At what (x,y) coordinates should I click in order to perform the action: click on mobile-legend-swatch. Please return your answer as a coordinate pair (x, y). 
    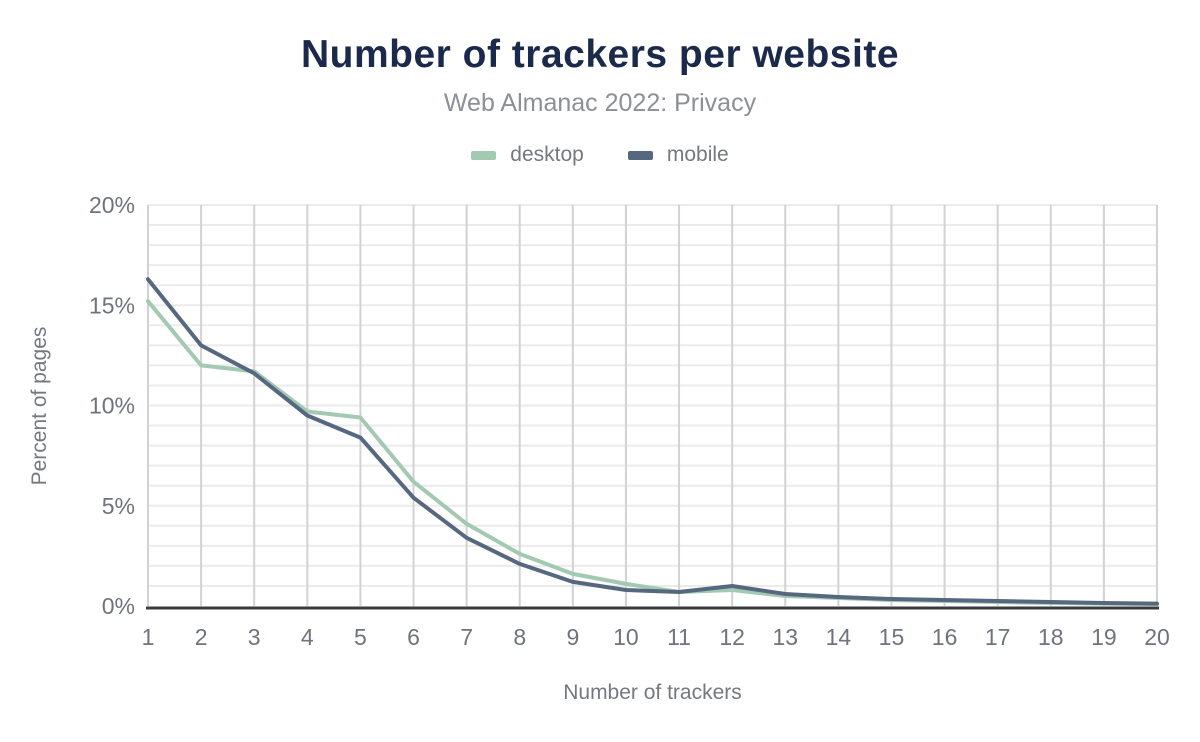
    Looking at the image, I should click on (640, 155).